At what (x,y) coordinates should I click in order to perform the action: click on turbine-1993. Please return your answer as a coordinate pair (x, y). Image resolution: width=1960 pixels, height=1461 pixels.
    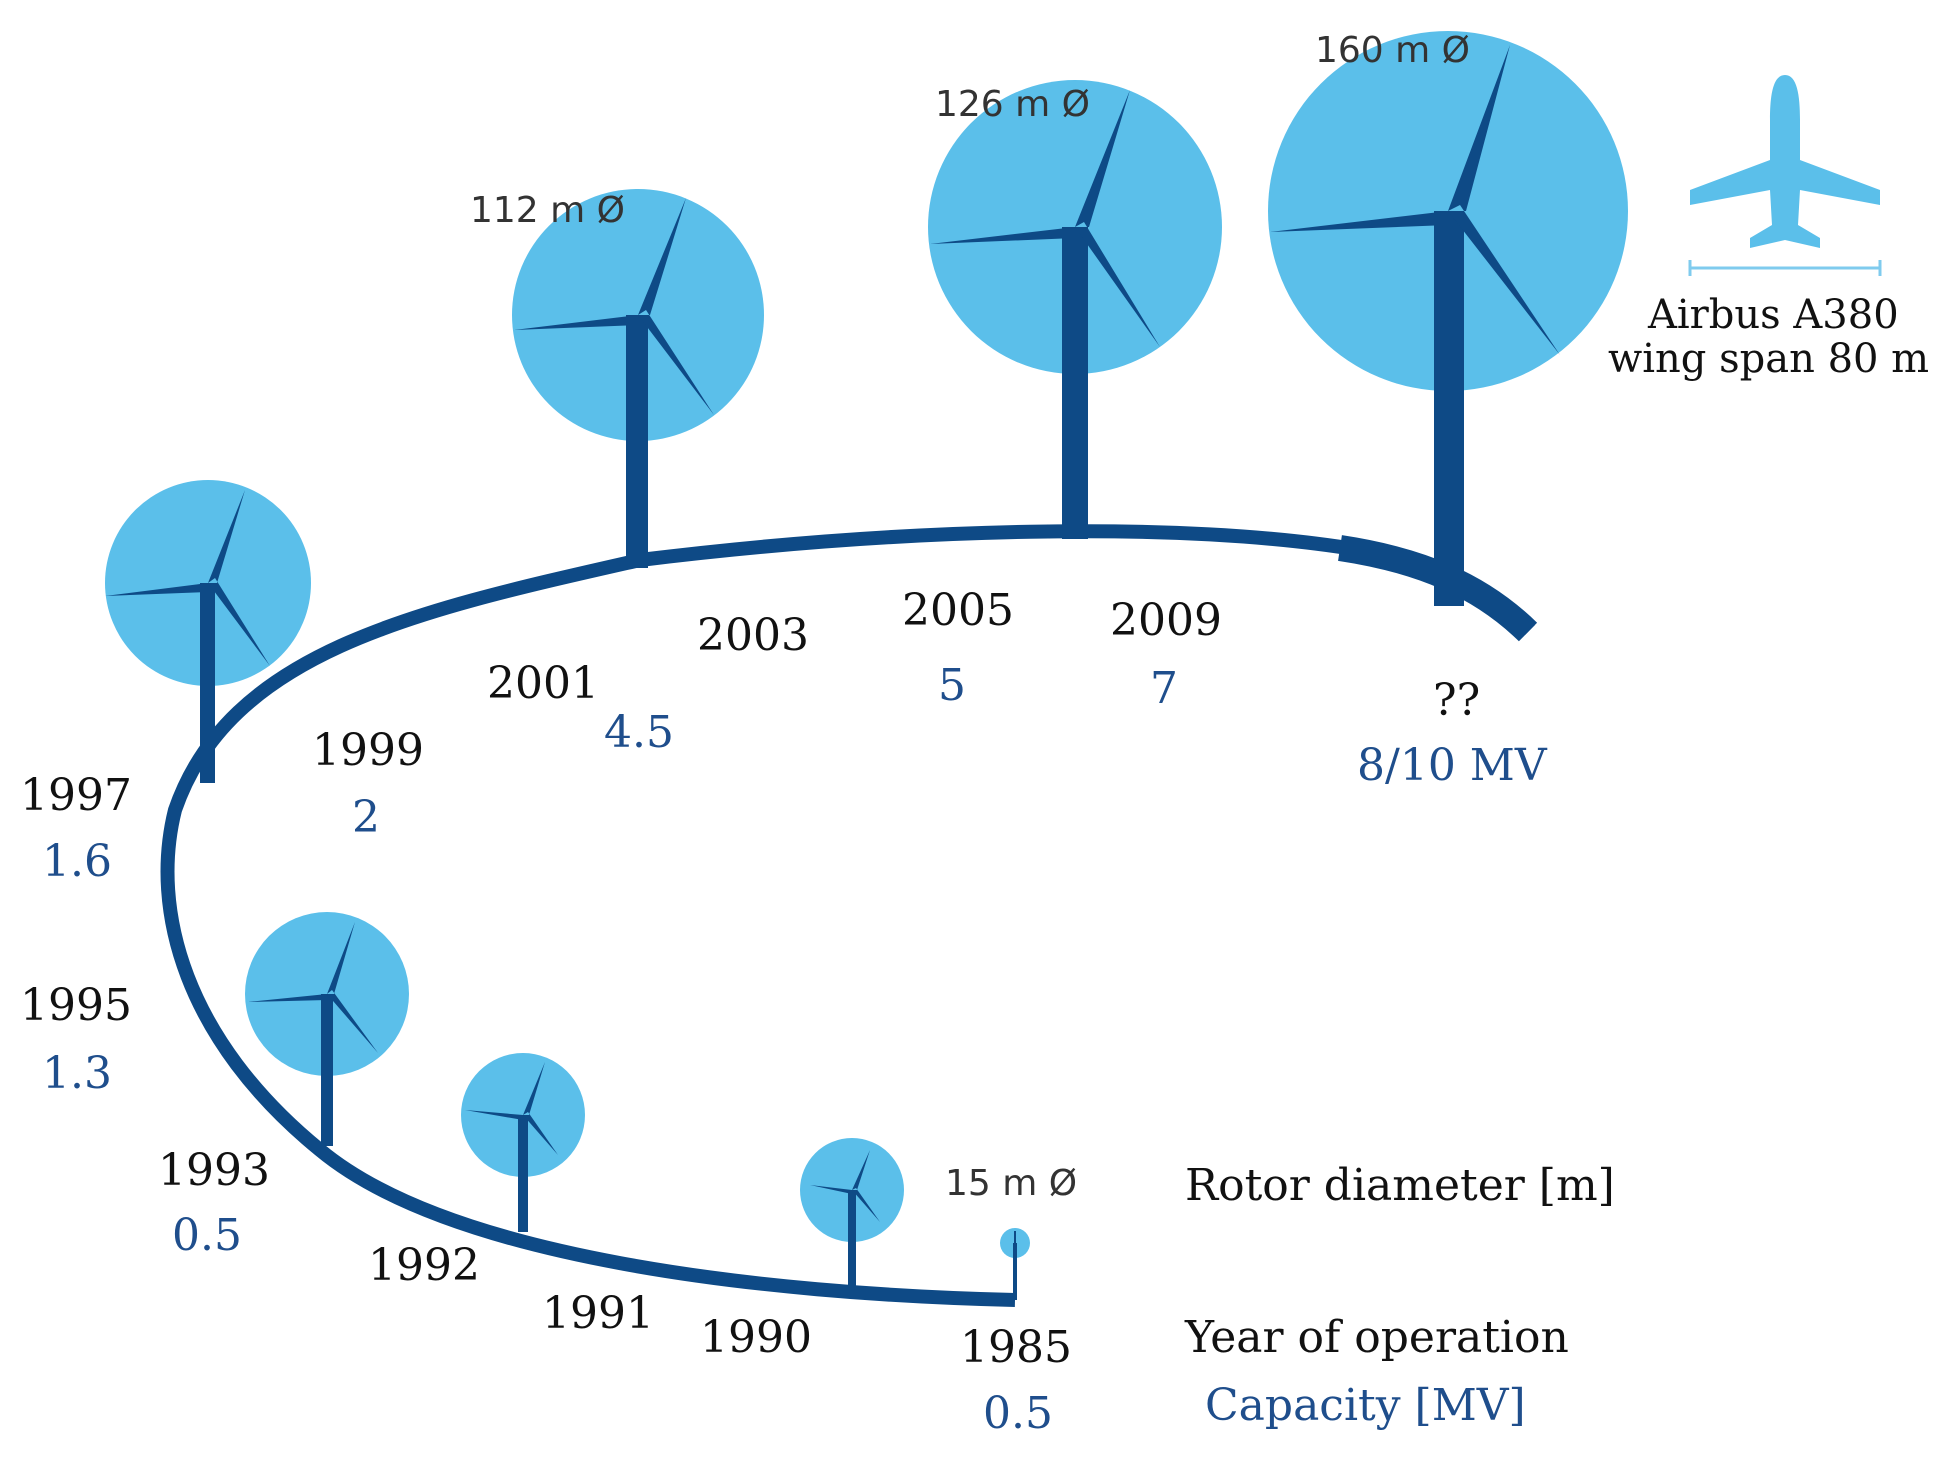
    Looking at the image, I should click on (327, 1029).